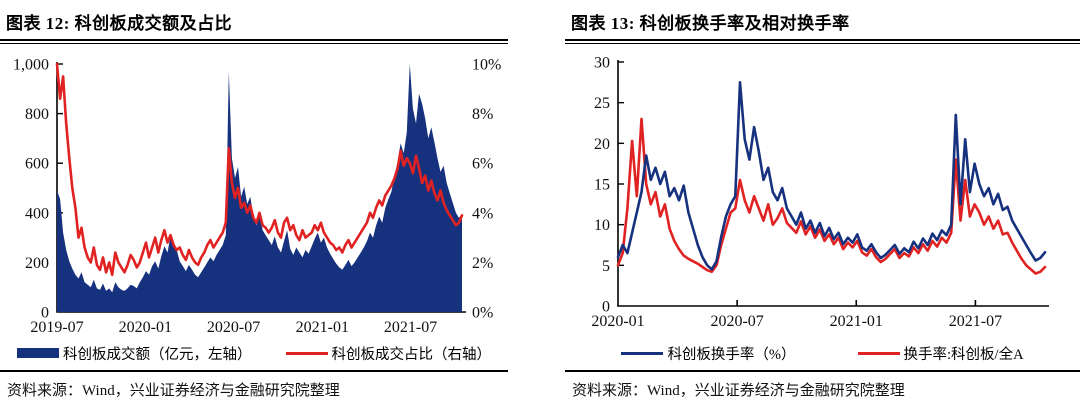 The height and width of the screenshot is (410, 1080). What do you see at coordinates (31, 65) in the screenshot?
I see `y-tick-label: 1,000` at bounding box center [31, 65].